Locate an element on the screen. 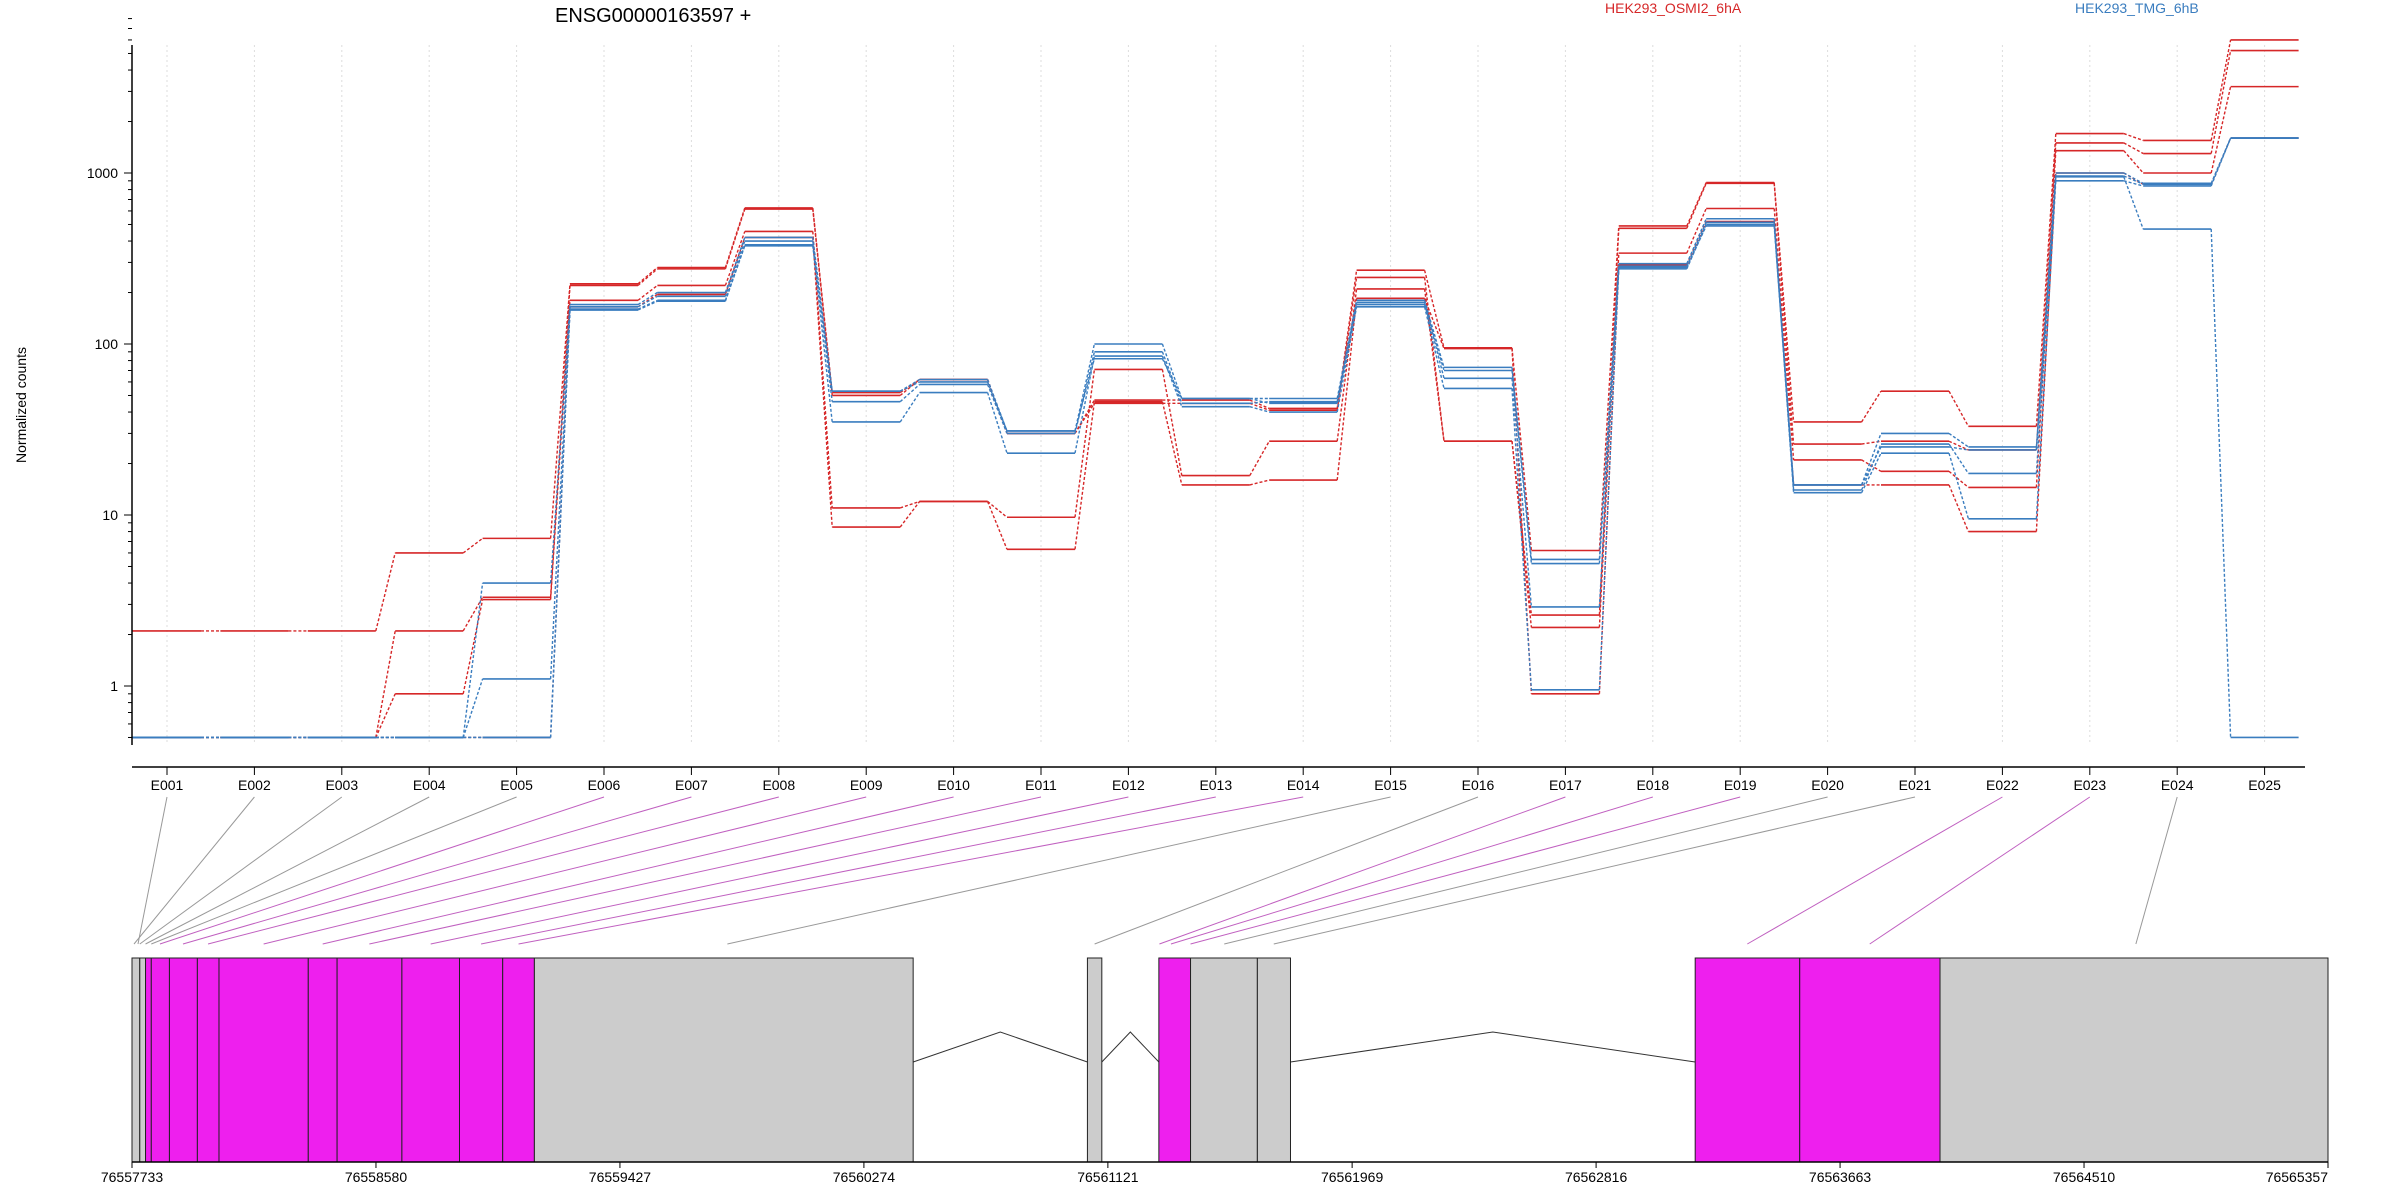 The height and width of the screenshot is (1200, 2400). y-tick-label: 10 is located at coordinates (110, 515).